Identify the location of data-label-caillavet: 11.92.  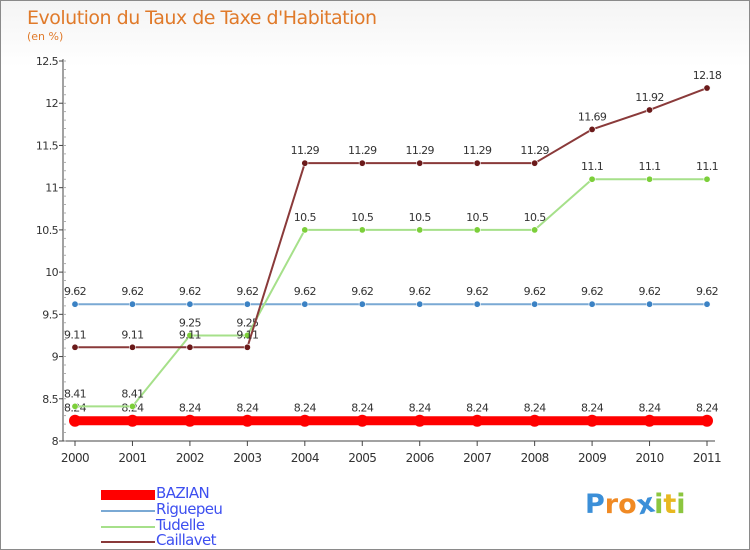
(649, 97).